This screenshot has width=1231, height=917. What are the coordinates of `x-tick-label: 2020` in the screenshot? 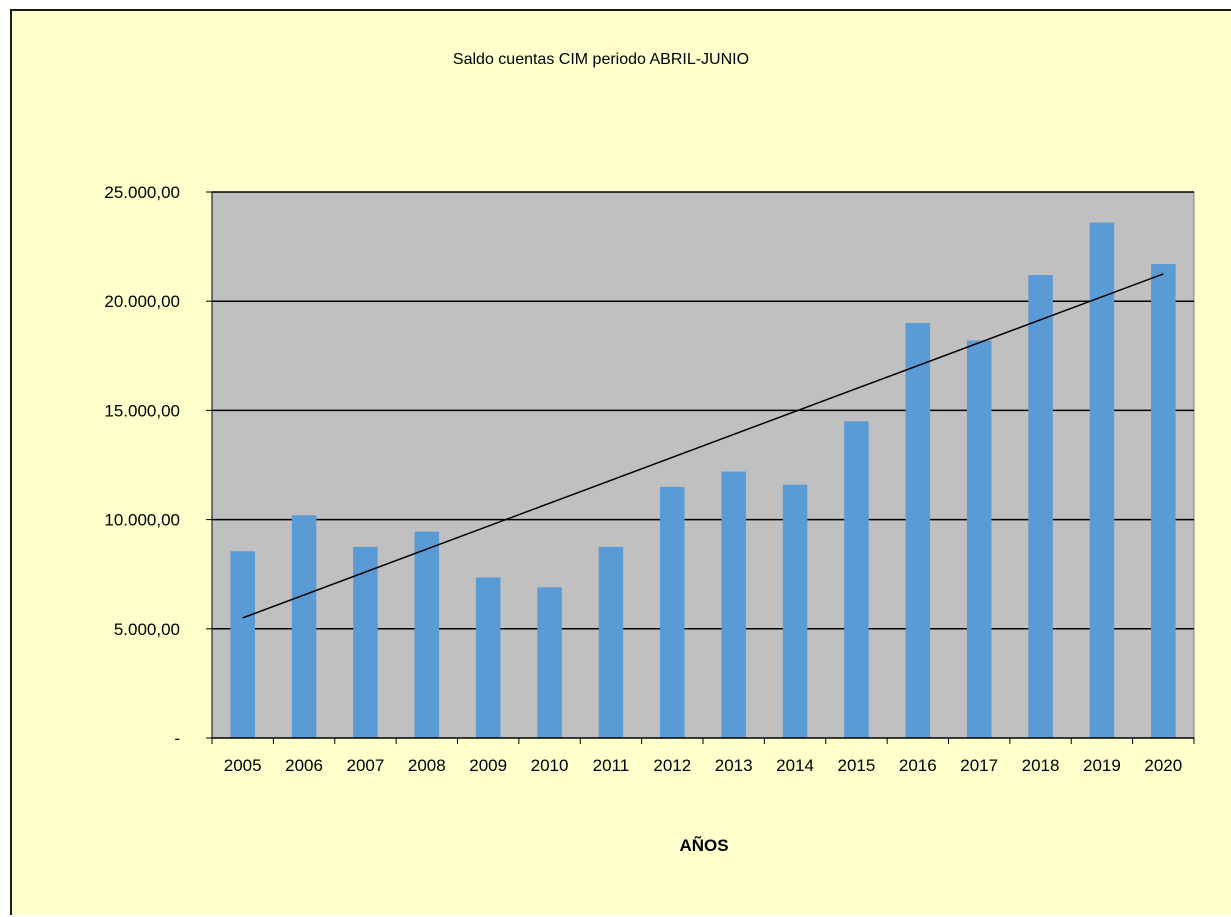 It's located at (1163, 765).